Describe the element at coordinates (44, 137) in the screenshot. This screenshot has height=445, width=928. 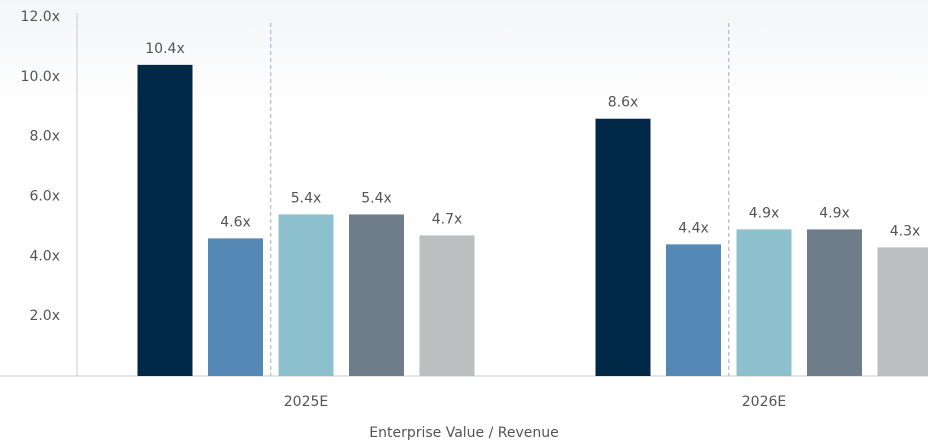
I see `y-tick-label: 8.0x` at that location.